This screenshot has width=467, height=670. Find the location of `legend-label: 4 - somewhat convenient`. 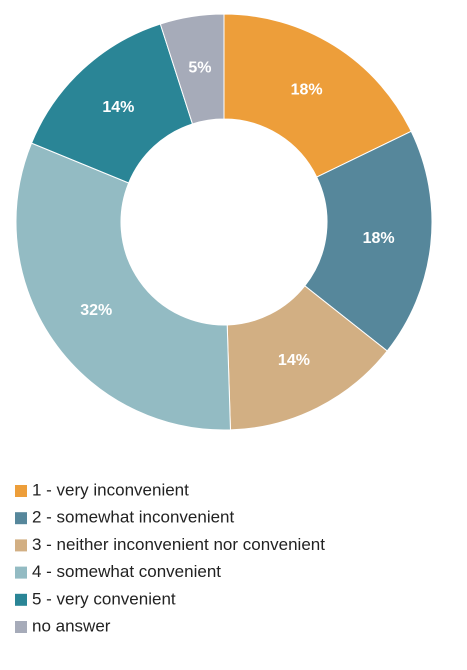

legend-label: 4 - somewhat convenient is located at coordinates (126, 571).